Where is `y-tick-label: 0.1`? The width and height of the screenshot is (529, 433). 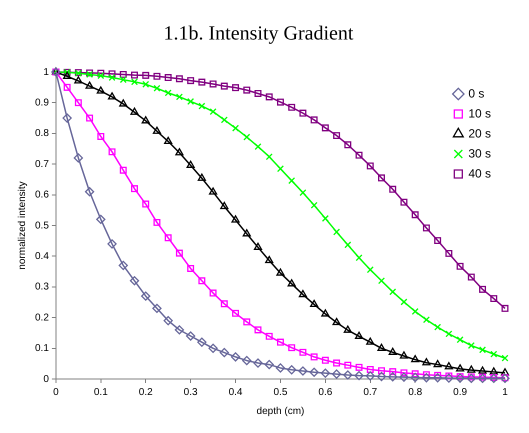 y-tick-label: 0.1 is located at coordinates (42, 348).